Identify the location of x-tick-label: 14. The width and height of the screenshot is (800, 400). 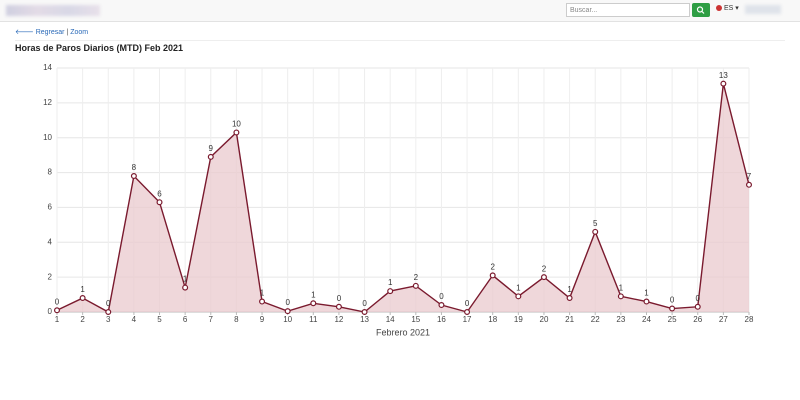
(390, 319).